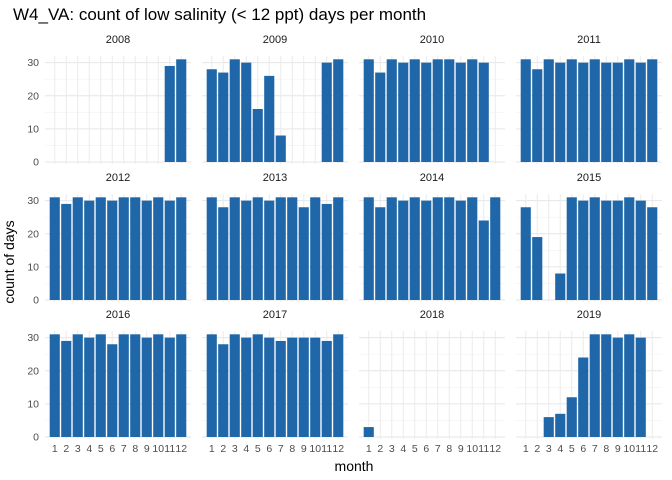 The width and height of the screenshot is (672, 480). What do you see at coordinates (36, 301) in the screenshot?
I see `y-tick-label: 0` at bounding box center [36, 301].